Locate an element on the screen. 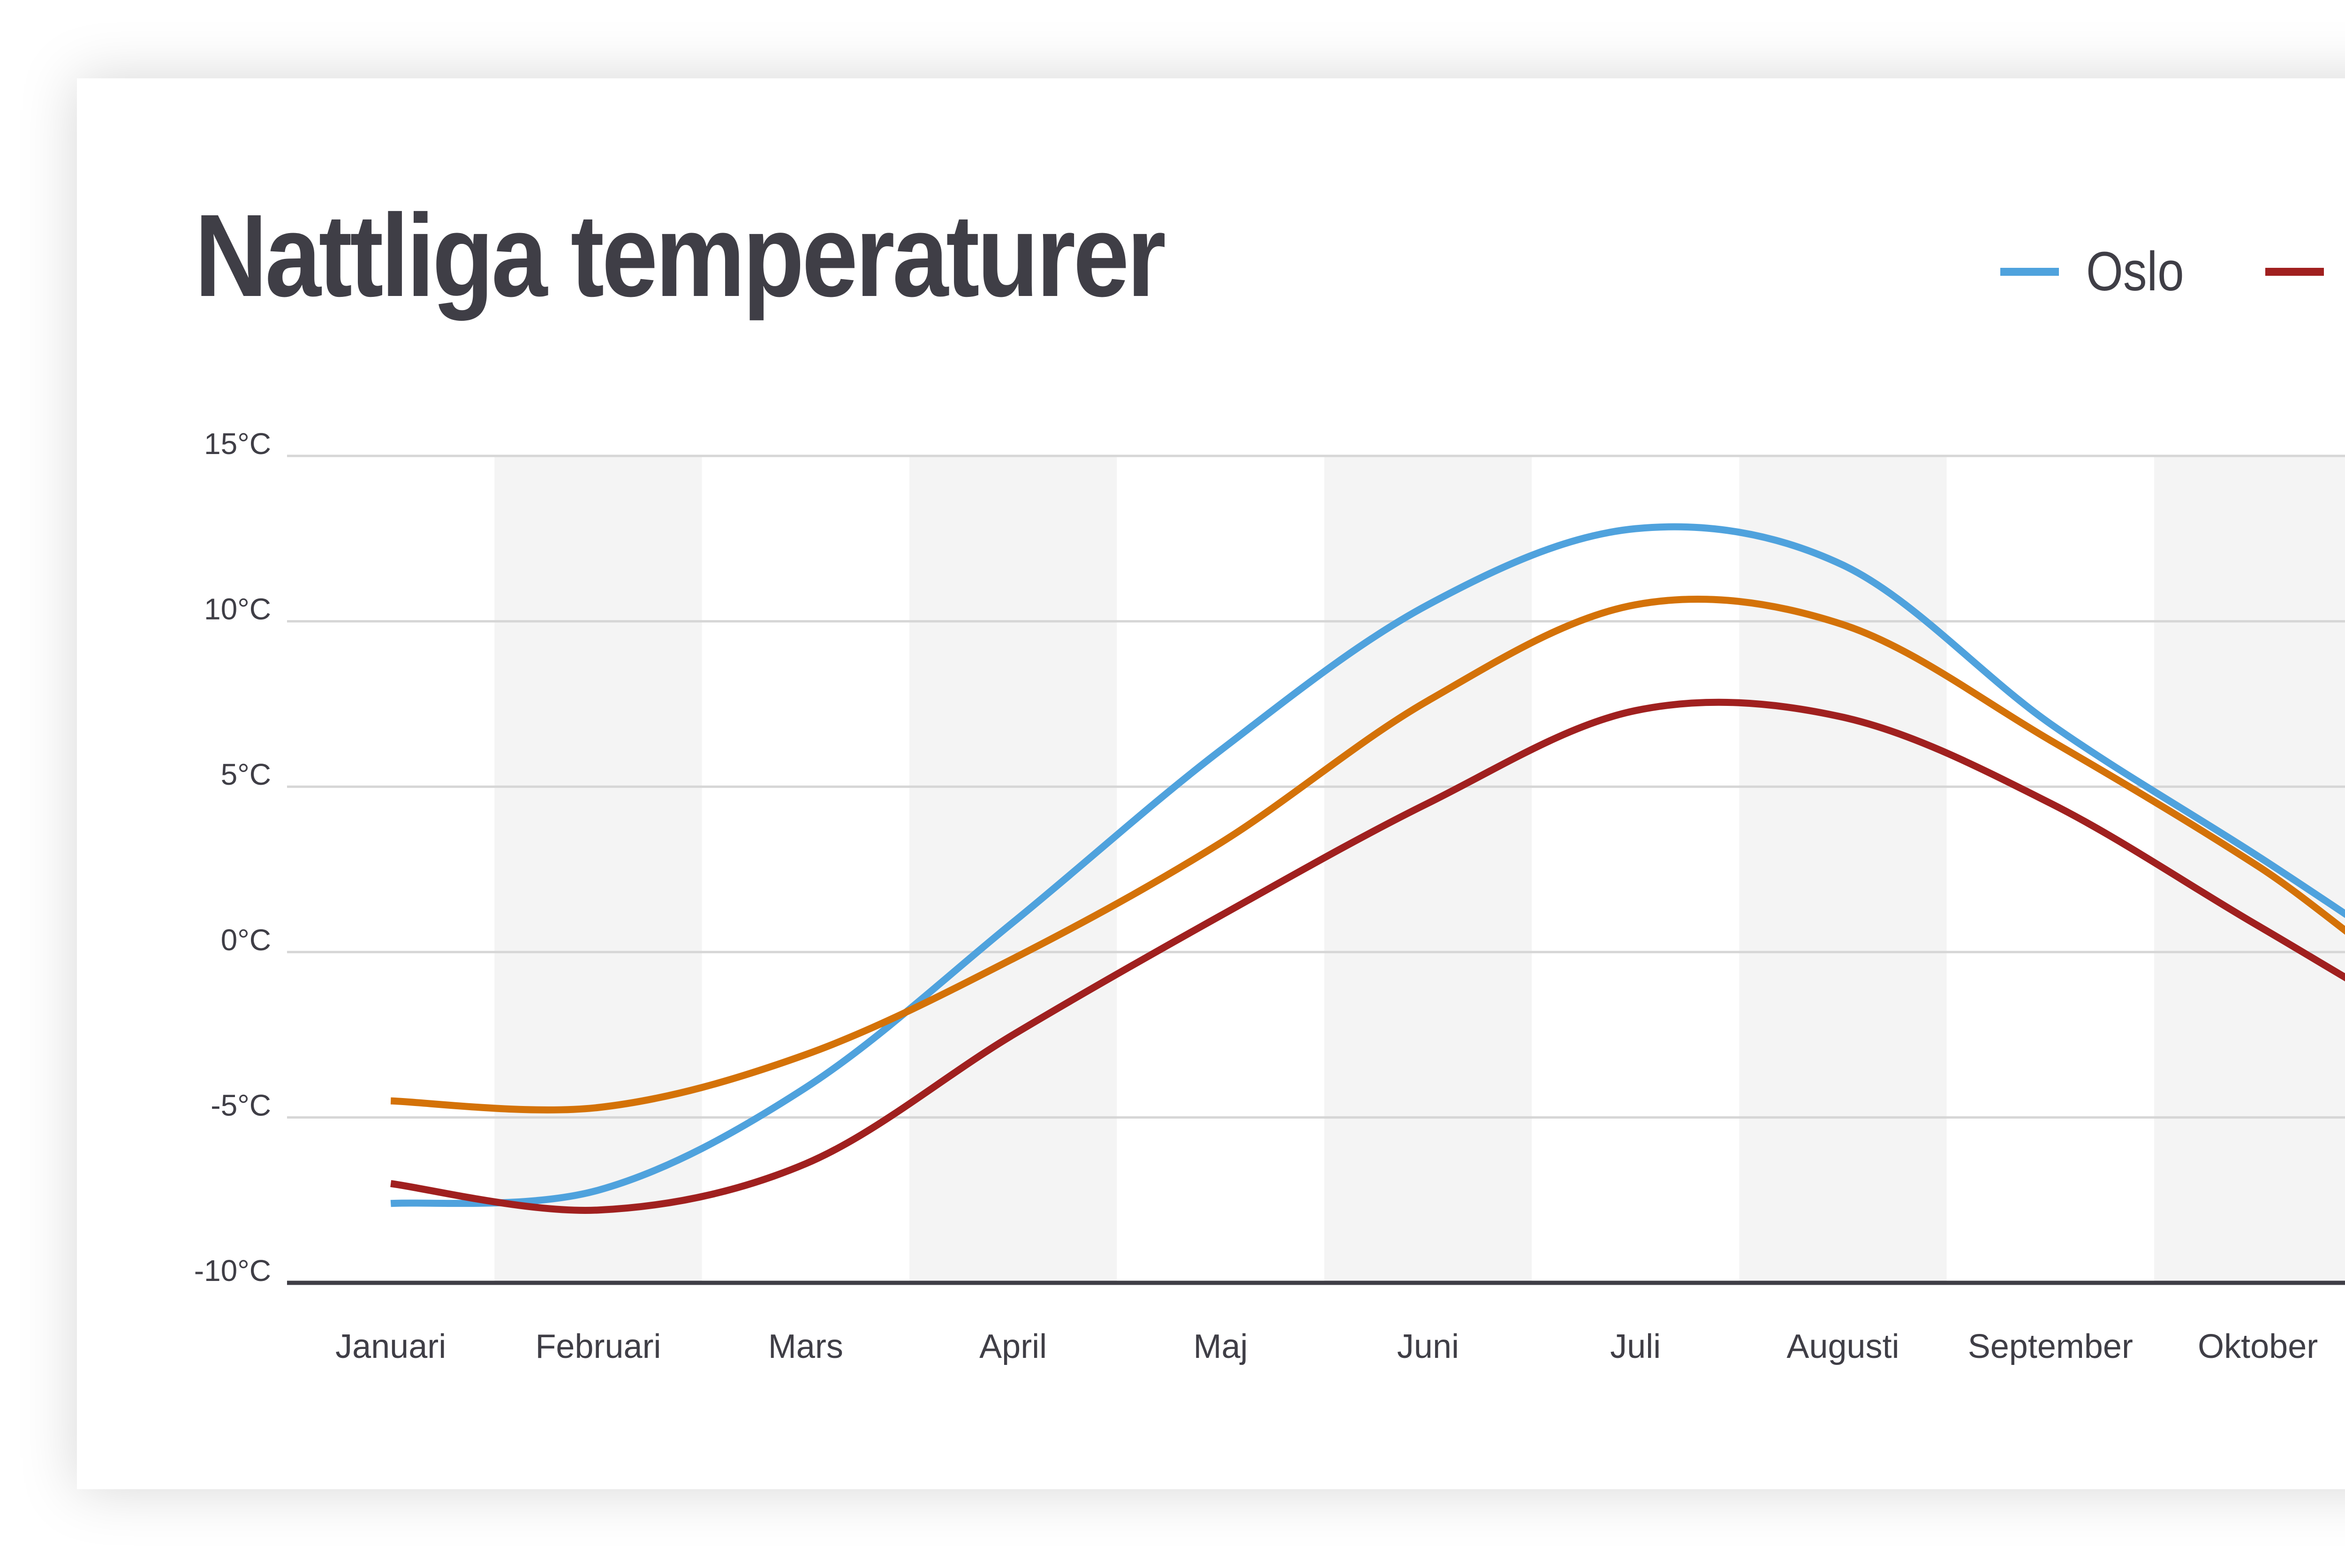 The image size is (2345, 1568). legend: Oslo Vardø Bodø is located at coordinates (2172, 271).